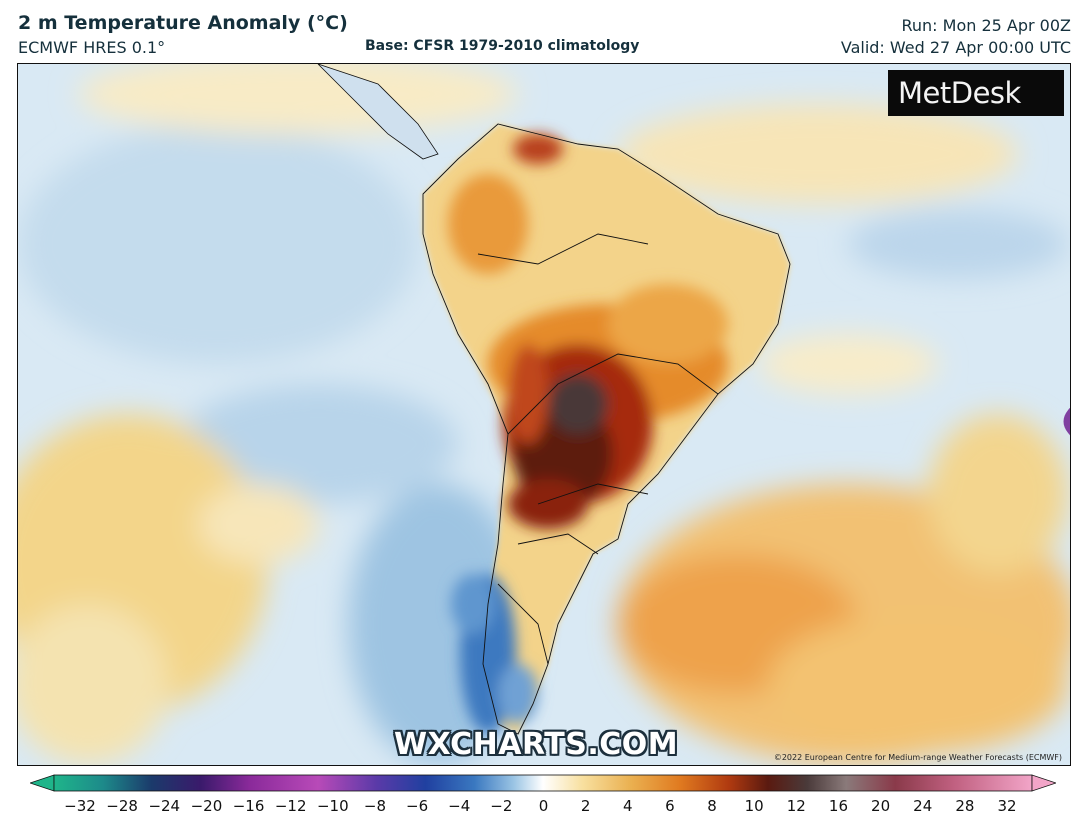 Image resolution: width=1088 pixels, height=833 pixels. Describe the element at coordinates (536, 744) in the screenshot. I see `watermark: WXCHARTS.COM` at that location.